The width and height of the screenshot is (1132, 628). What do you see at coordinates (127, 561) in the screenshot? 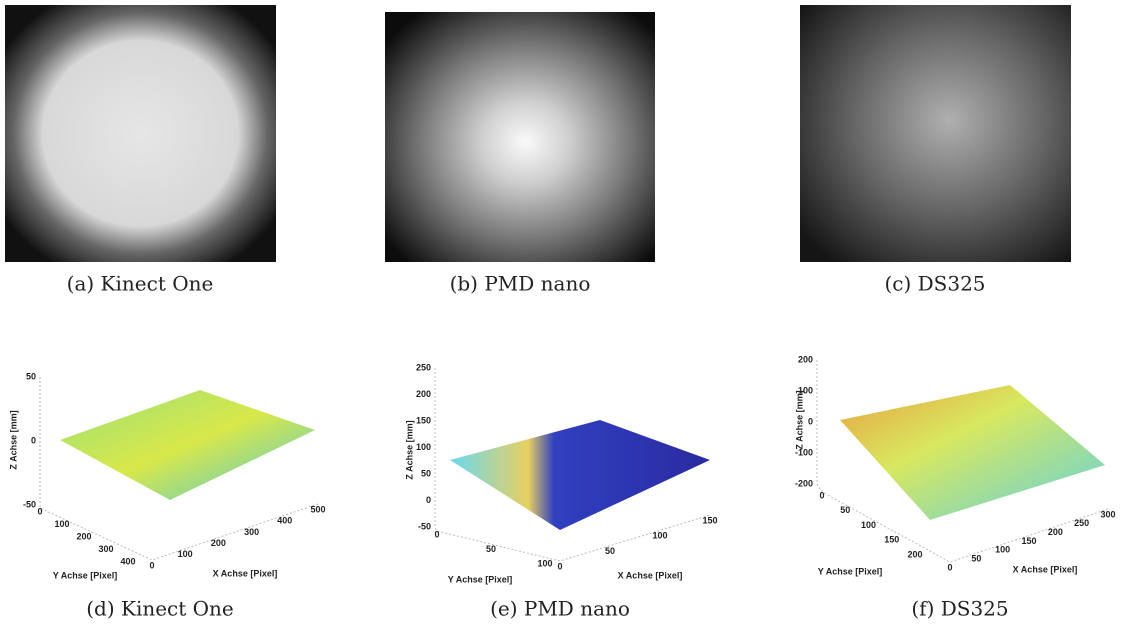
I see `y-tick-label: 400` at bounding box center [127, 561].